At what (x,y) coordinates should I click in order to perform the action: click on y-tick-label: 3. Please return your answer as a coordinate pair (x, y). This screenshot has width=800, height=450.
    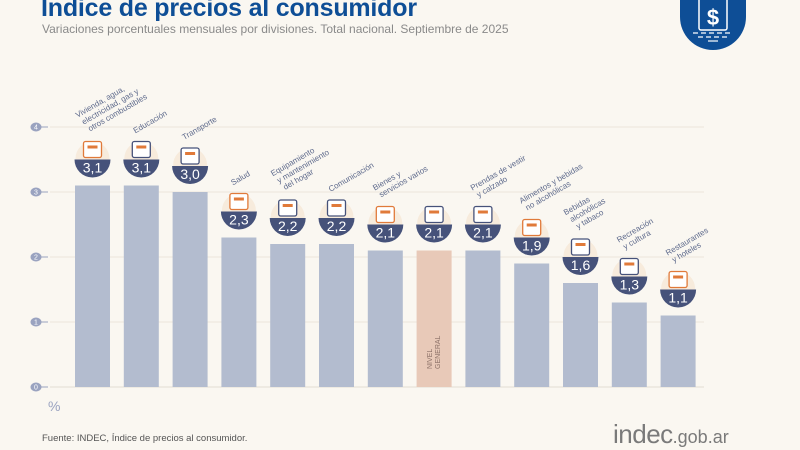
    Looking at the image, I should click on (36, 193).